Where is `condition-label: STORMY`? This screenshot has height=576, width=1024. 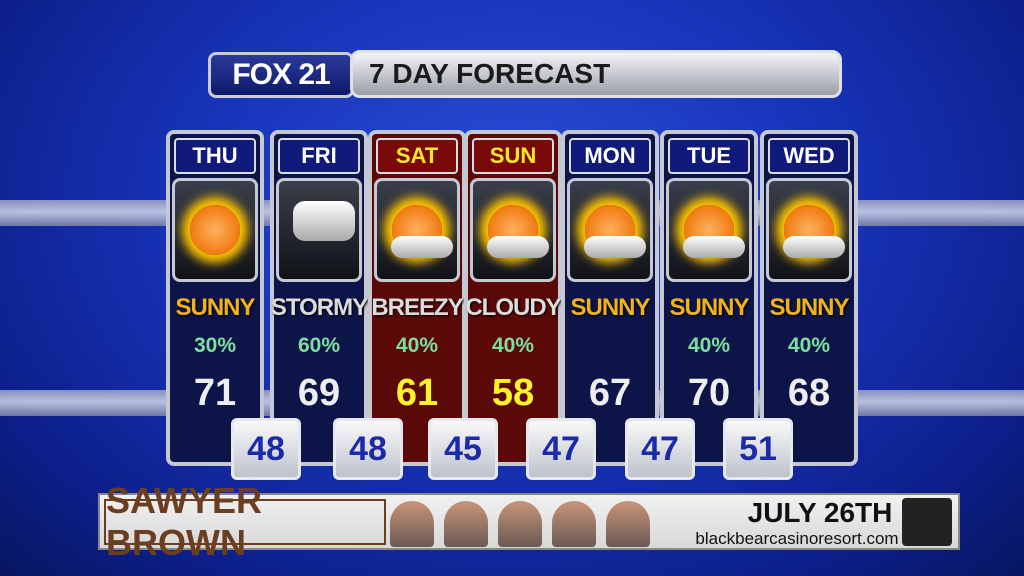 condition-label: STORMY is located at coordinates (319, 307).